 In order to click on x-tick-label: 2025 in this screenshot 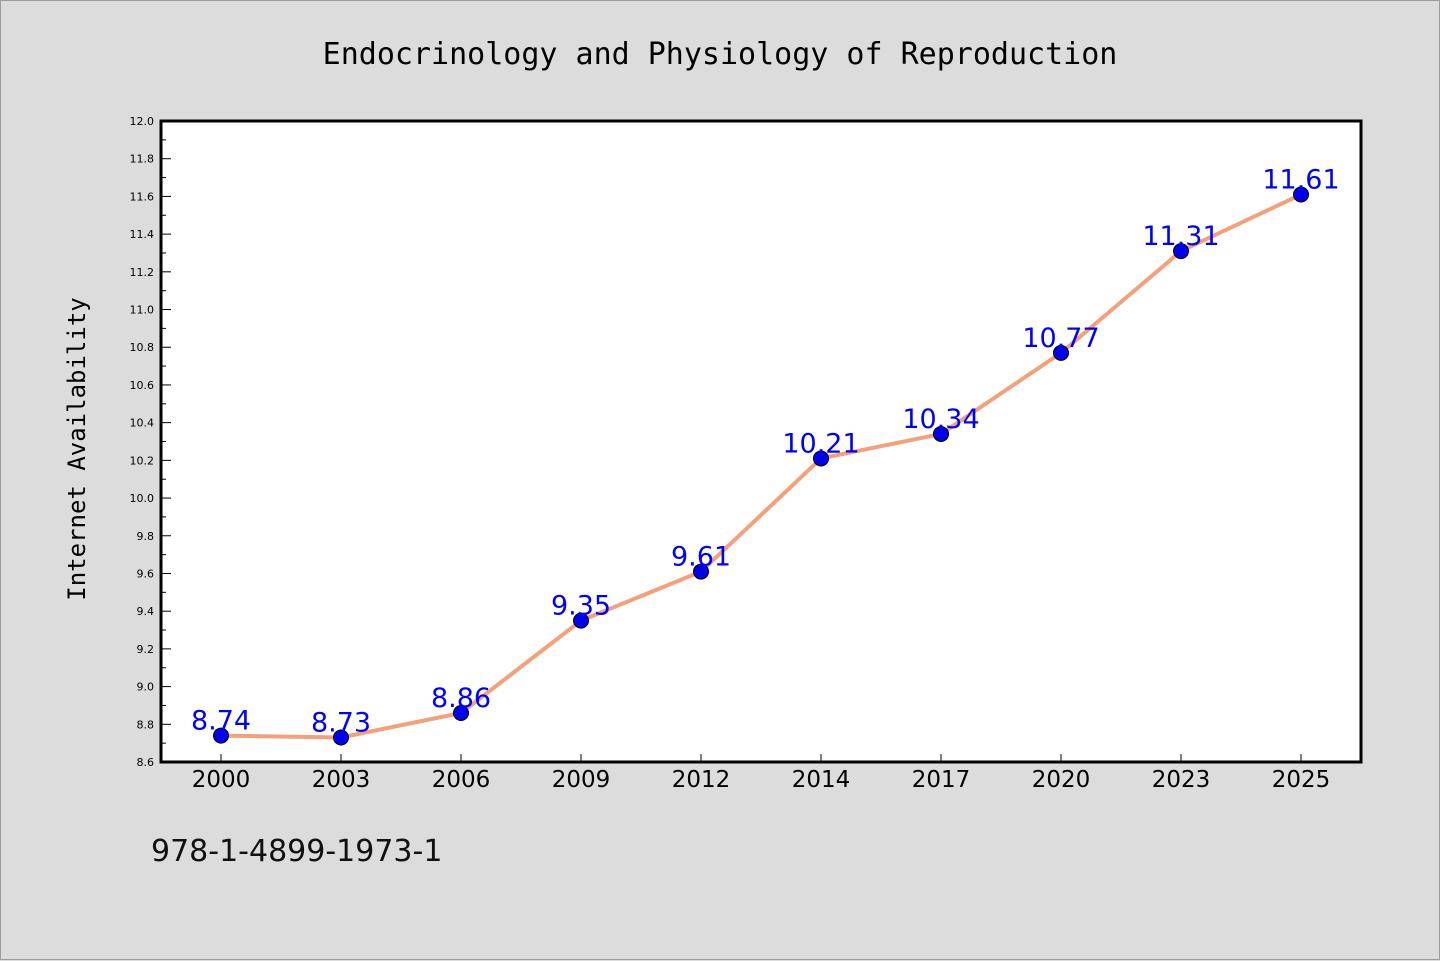, I will do `click(1301, 780)`.